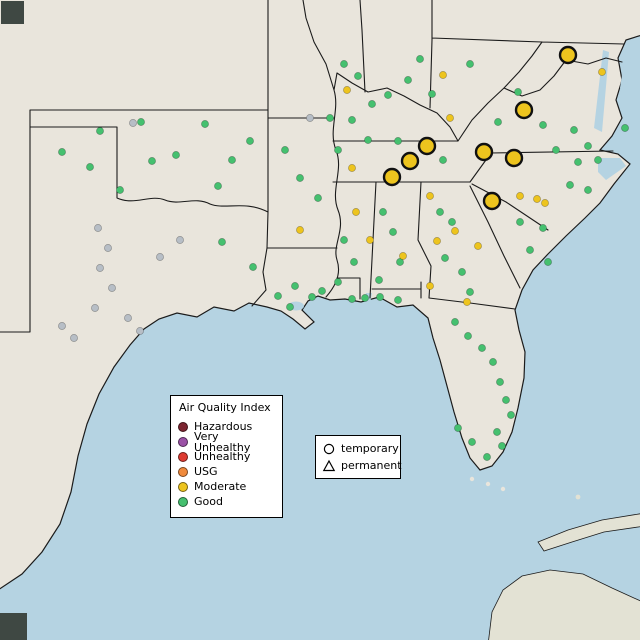 Image resolution: width=640 pixels, height=640 pixels. What do you see at coordinates (206, 471) in the screenshot?
I see `legend-label-usg: USG` at bounding box center [206, 471].